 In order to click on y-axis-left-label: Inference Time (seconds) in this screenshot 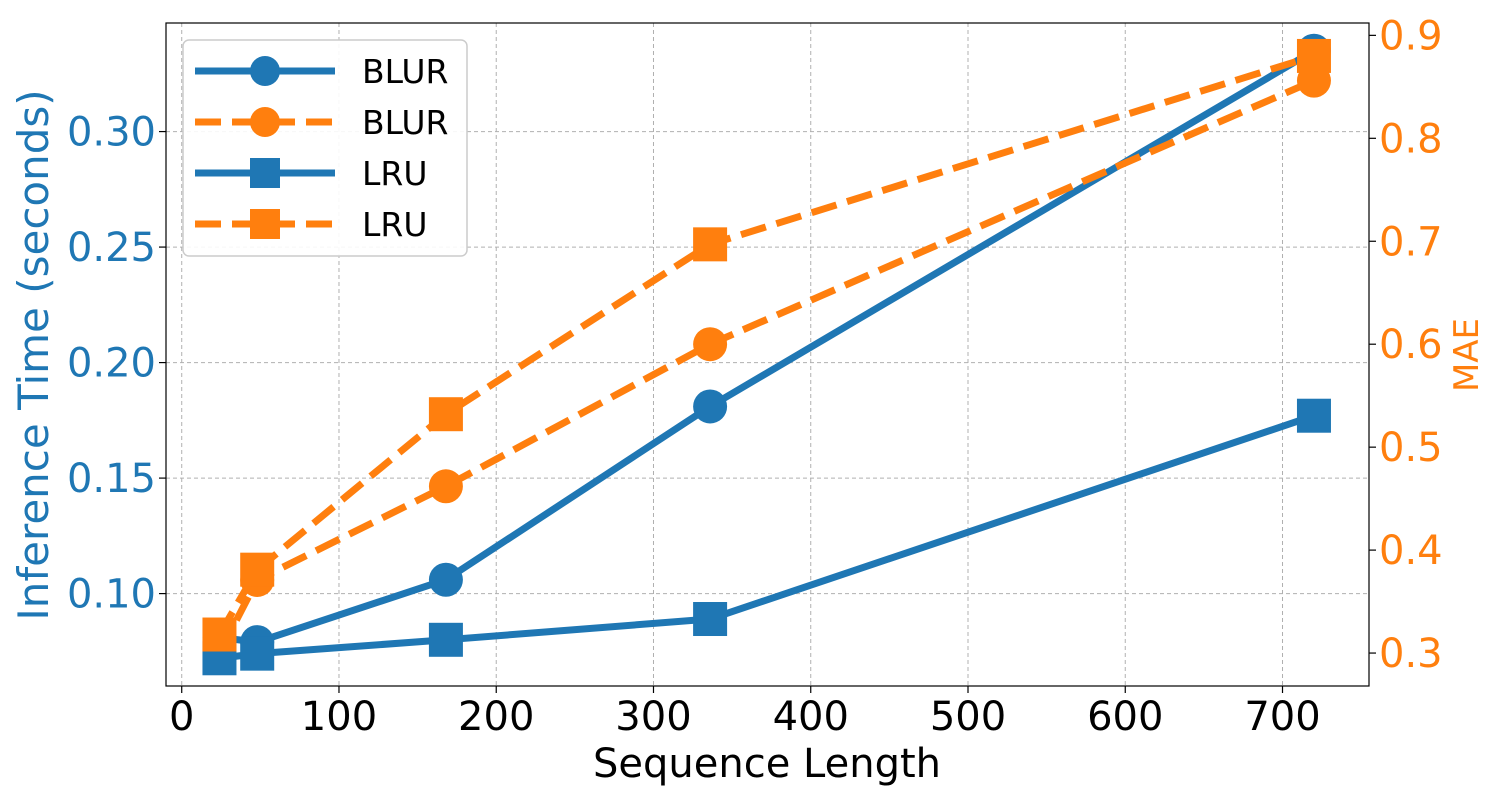, I will do `click(33, 354)`.